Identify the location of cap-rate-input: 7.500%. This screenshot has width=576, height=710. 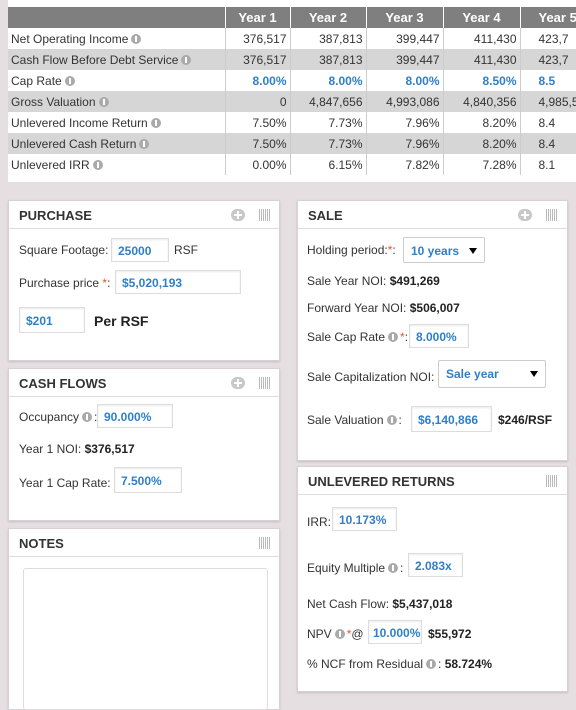
(148, 480).